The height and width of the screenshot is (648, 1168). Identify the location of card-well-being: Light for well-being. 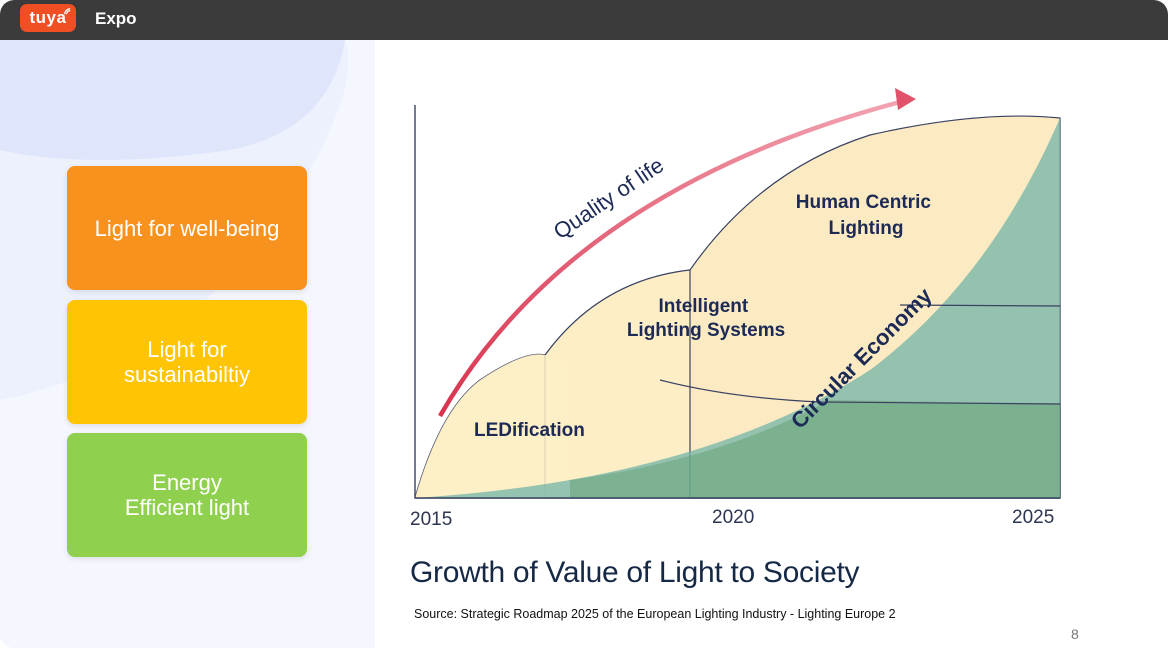
(187, 228).